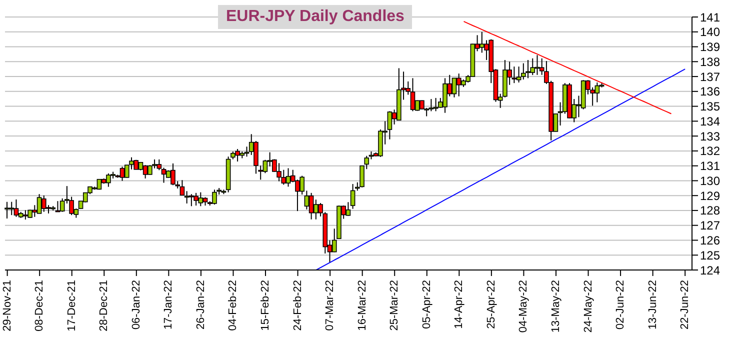 The height and width of the screenshot is (337, 733). I want to click on y-tick-label: 135, so click(710, 107).